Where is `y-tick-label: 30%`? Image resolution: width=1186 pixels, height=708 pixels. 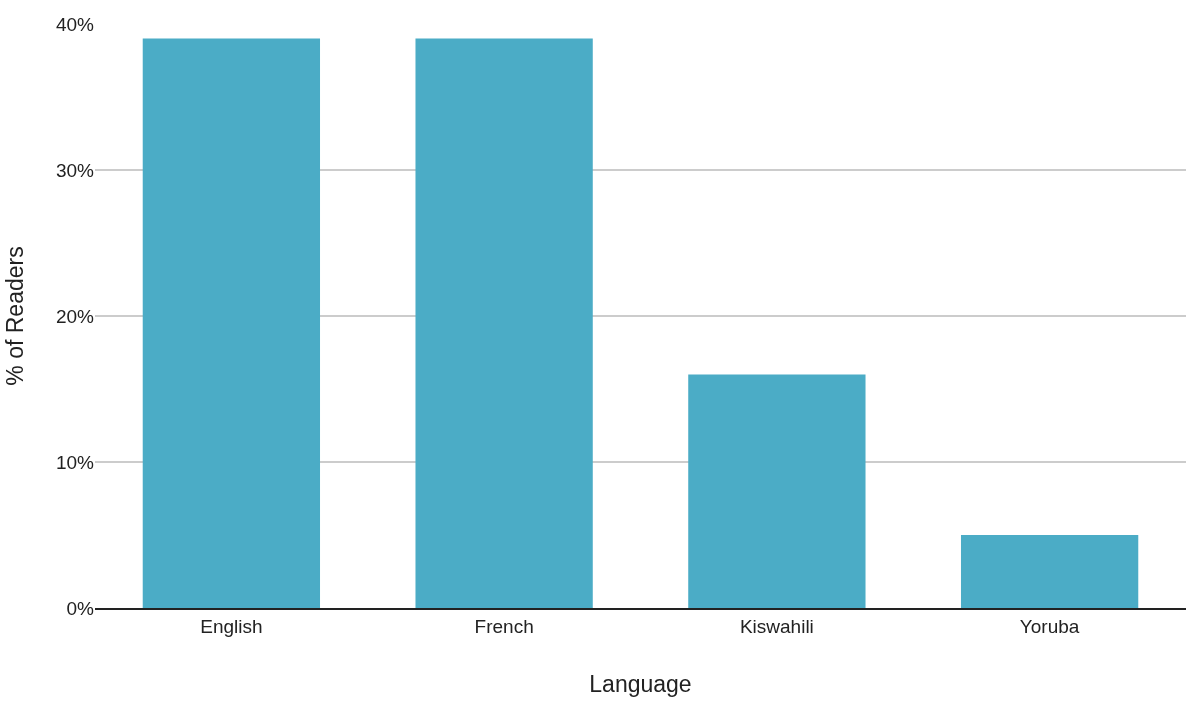 y-tick-label: 30% is located at coordinates (75, 170).